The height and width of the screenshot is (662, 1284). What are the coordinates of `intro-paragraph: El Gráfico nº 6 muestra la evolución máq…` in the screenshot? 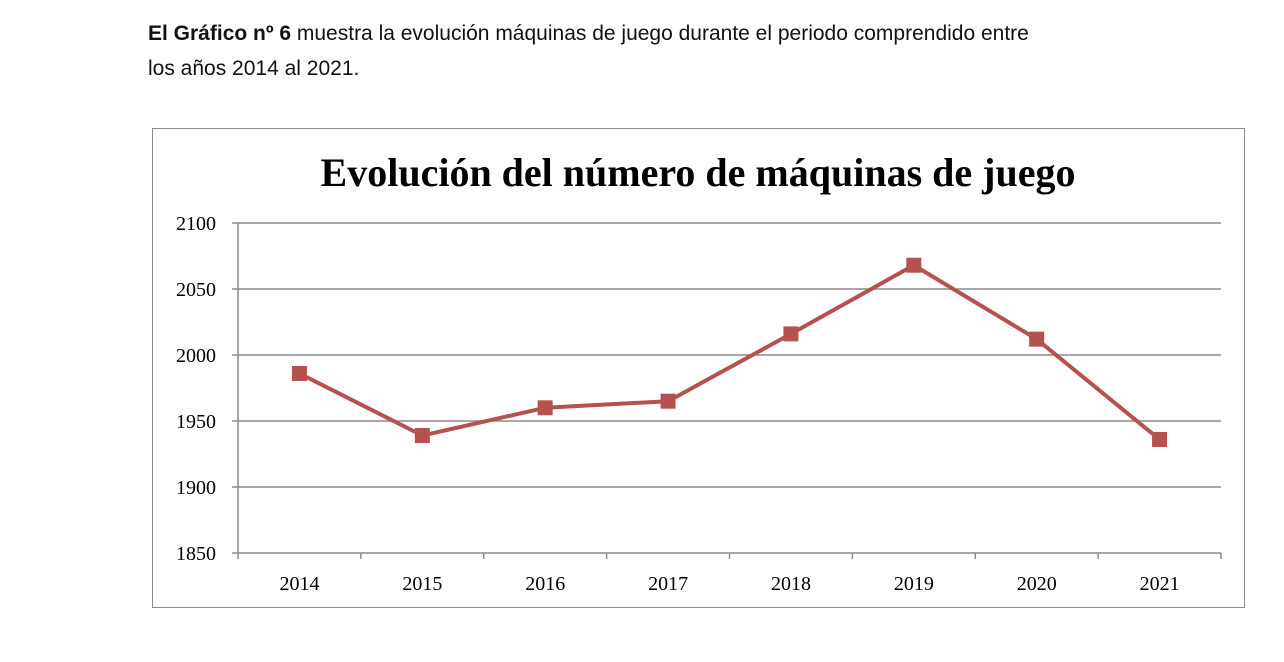 It's located at (678, 51).